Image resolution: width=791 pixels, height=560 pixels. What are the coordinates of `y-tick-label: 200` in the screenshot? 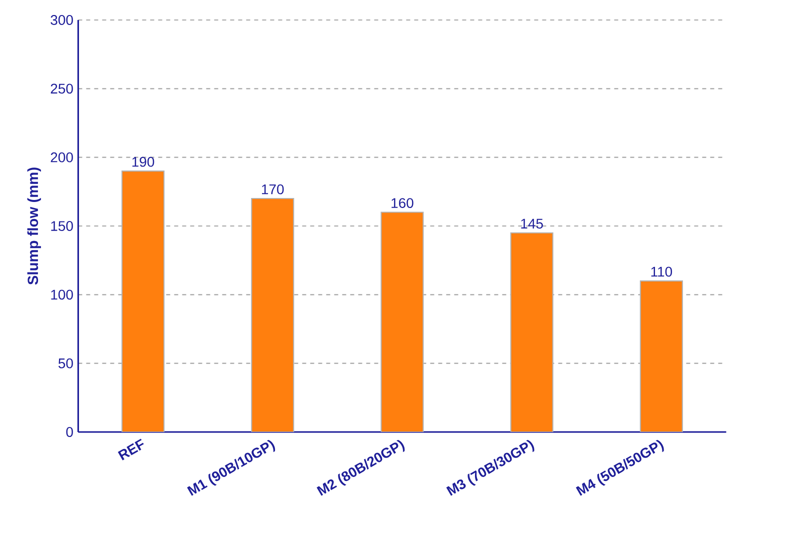 It's located at (61, 157).